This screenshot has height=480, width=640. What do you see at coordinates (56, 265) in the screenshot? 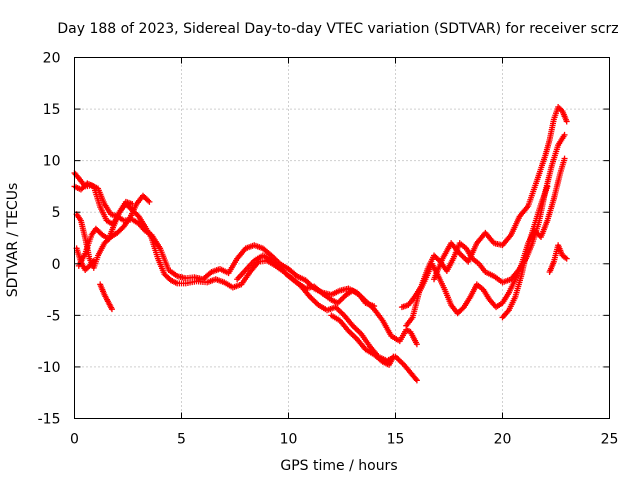
I see `y-tick-label: 0` at bounding box center [56, 265].